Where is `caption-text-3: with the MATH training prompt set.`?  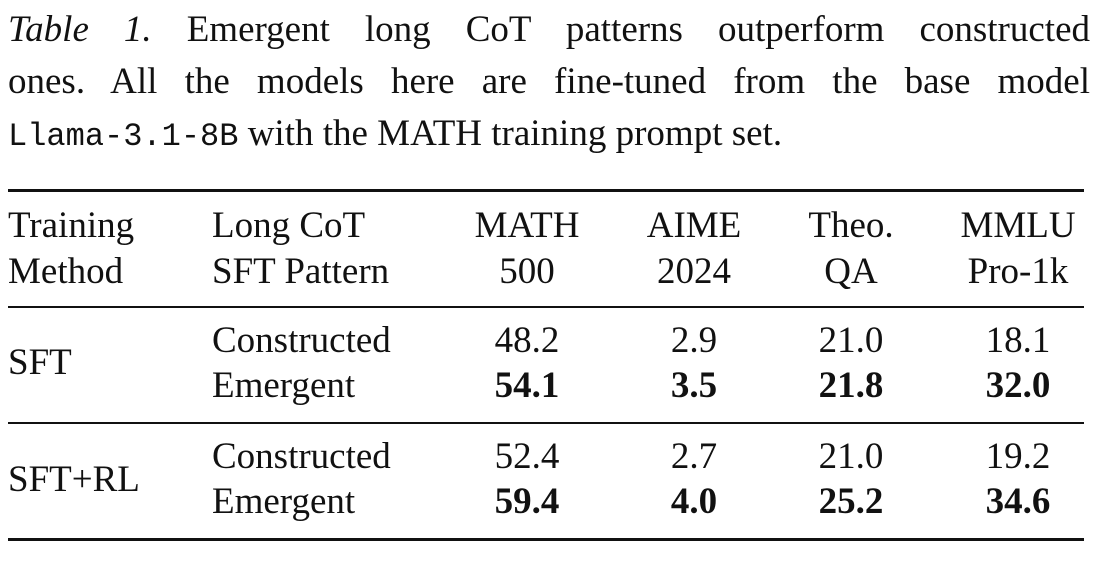 caption-text-3: with the MATH training prompt set. is located at coordinates (515, 133).